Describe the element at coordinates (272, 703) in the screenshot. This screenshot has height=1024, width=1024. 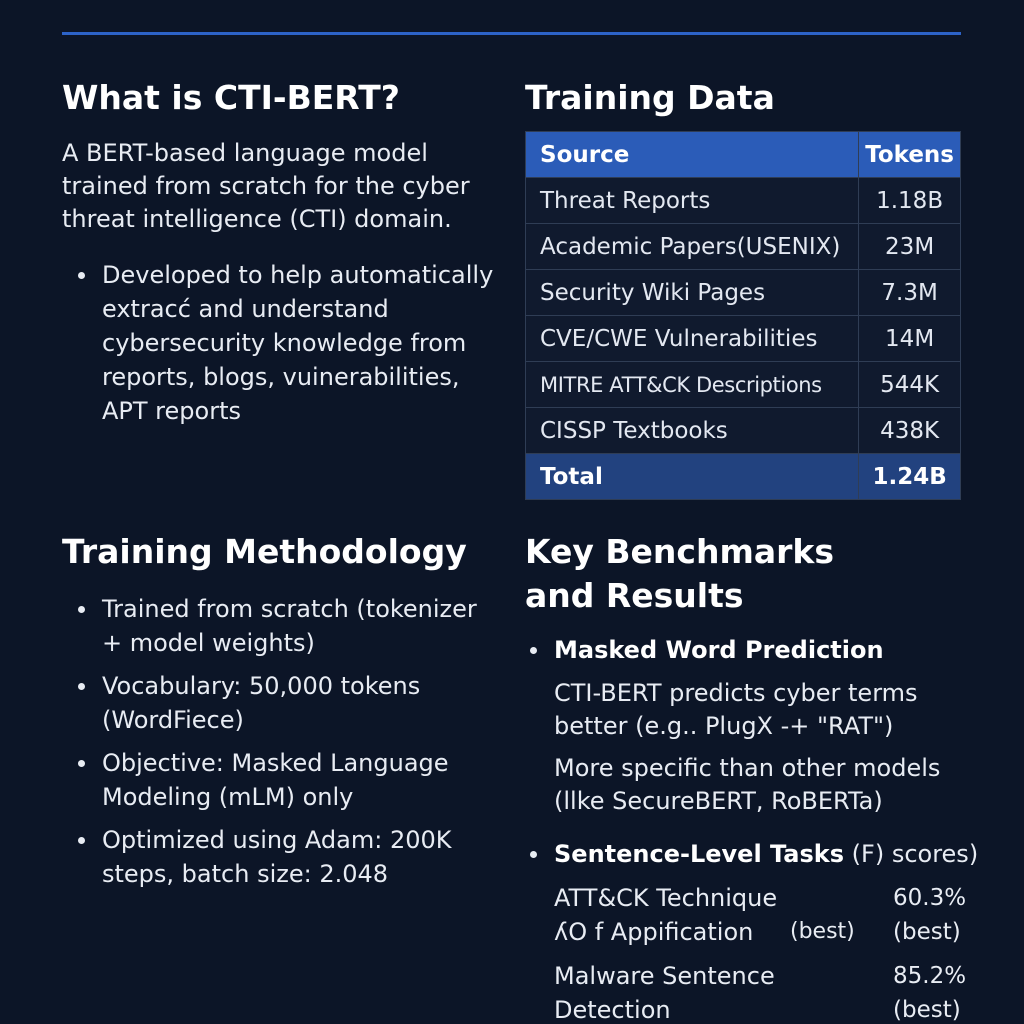
I see `methodology-bullet: Vocabulary: 50,000 tokens (WordFiece)` at that location.